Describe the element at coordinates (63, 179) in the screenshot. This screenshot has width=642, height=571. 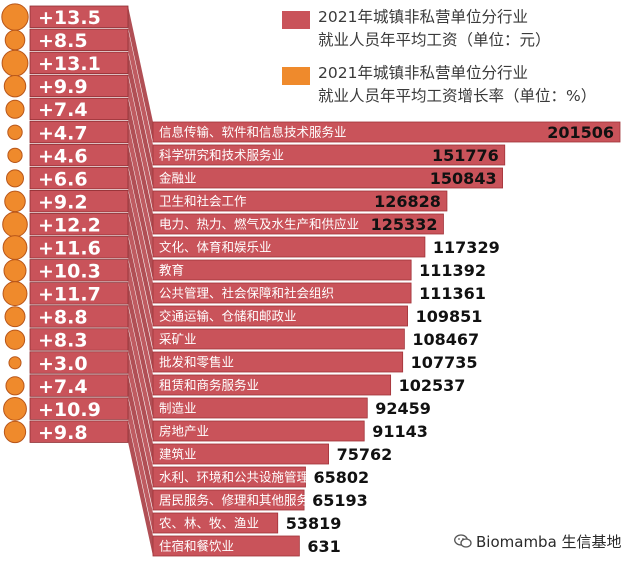
I see `growth-label: +6.6` at that location.